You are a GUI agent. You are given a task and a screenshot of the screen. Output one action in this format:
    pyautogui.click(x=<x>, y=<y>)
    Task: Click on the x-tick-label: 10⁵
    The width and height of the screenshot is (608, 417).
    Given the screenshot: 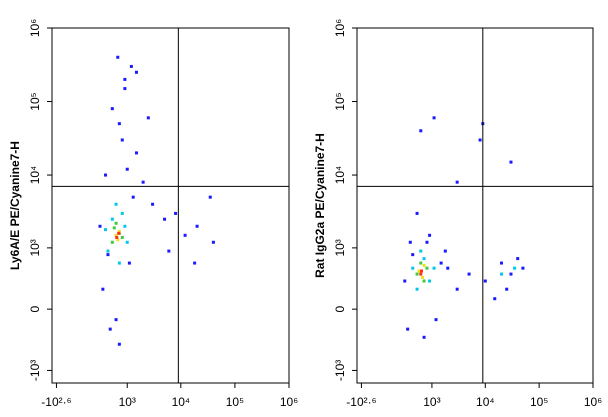 What is the action you would take?
    pyautogui.click(x=235, y=402)
    